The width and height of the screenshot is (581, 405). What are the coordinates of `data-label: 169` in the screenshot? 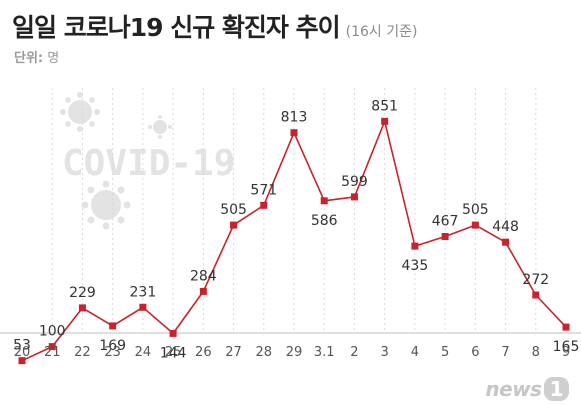 It's located at (112, 346).